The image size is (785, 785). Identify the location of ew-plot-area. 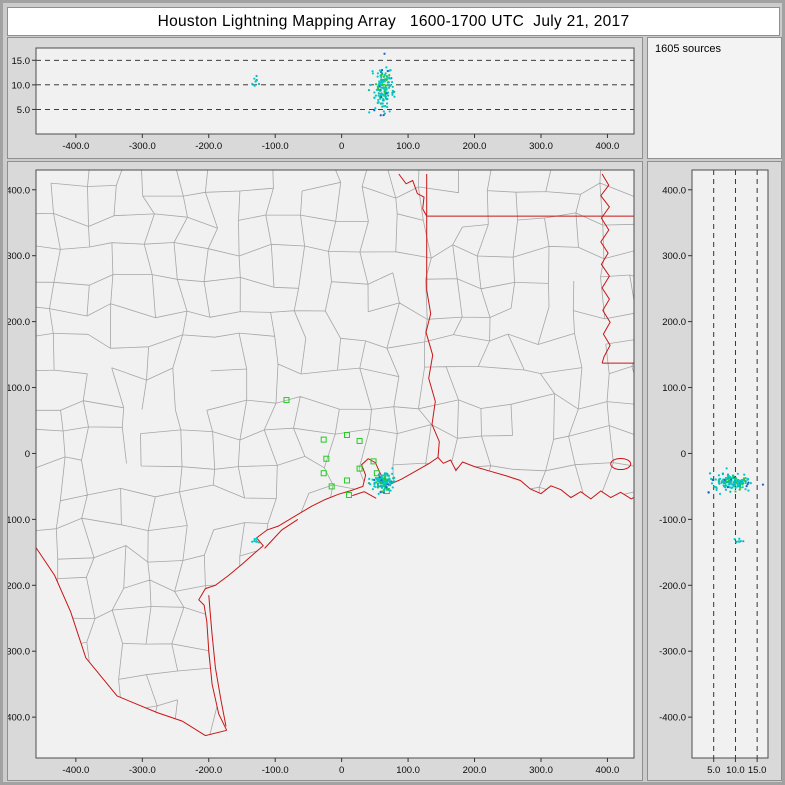
(335, 91).